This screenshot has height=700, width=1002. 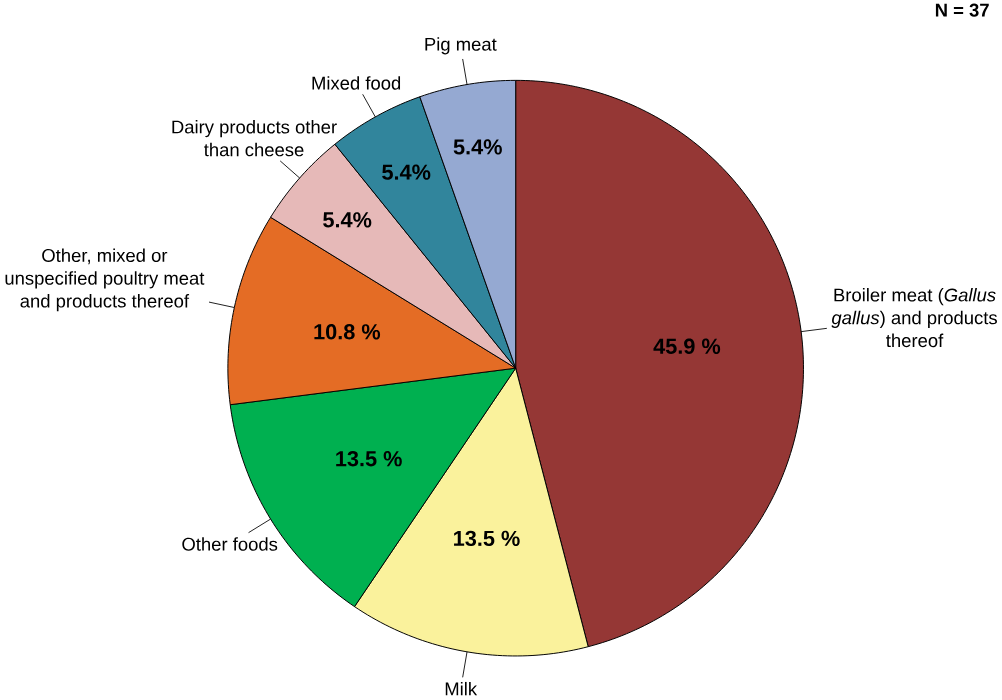 I want to click on text: N = 37, so click(x=962, y=10).